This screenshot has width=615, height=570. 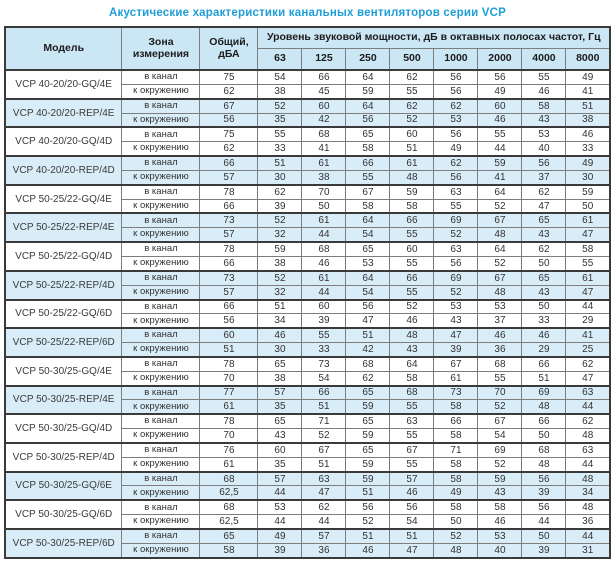 What do you see at coordinates (229, 191) in the screenshot?
I see `total-dba-cell: 78` at bounding box center [229, 191].